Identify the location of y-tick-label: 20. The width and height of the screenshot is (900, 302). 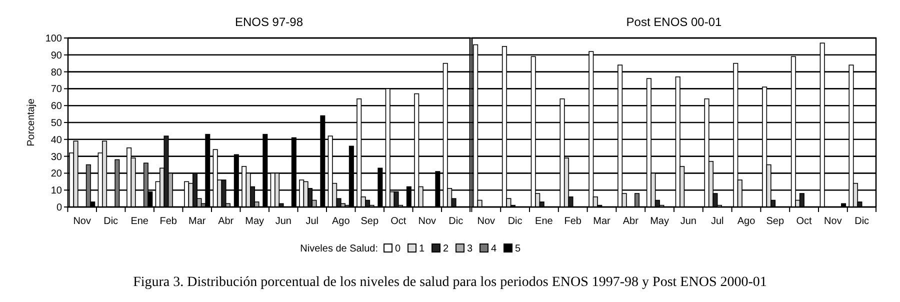
(56, 174).